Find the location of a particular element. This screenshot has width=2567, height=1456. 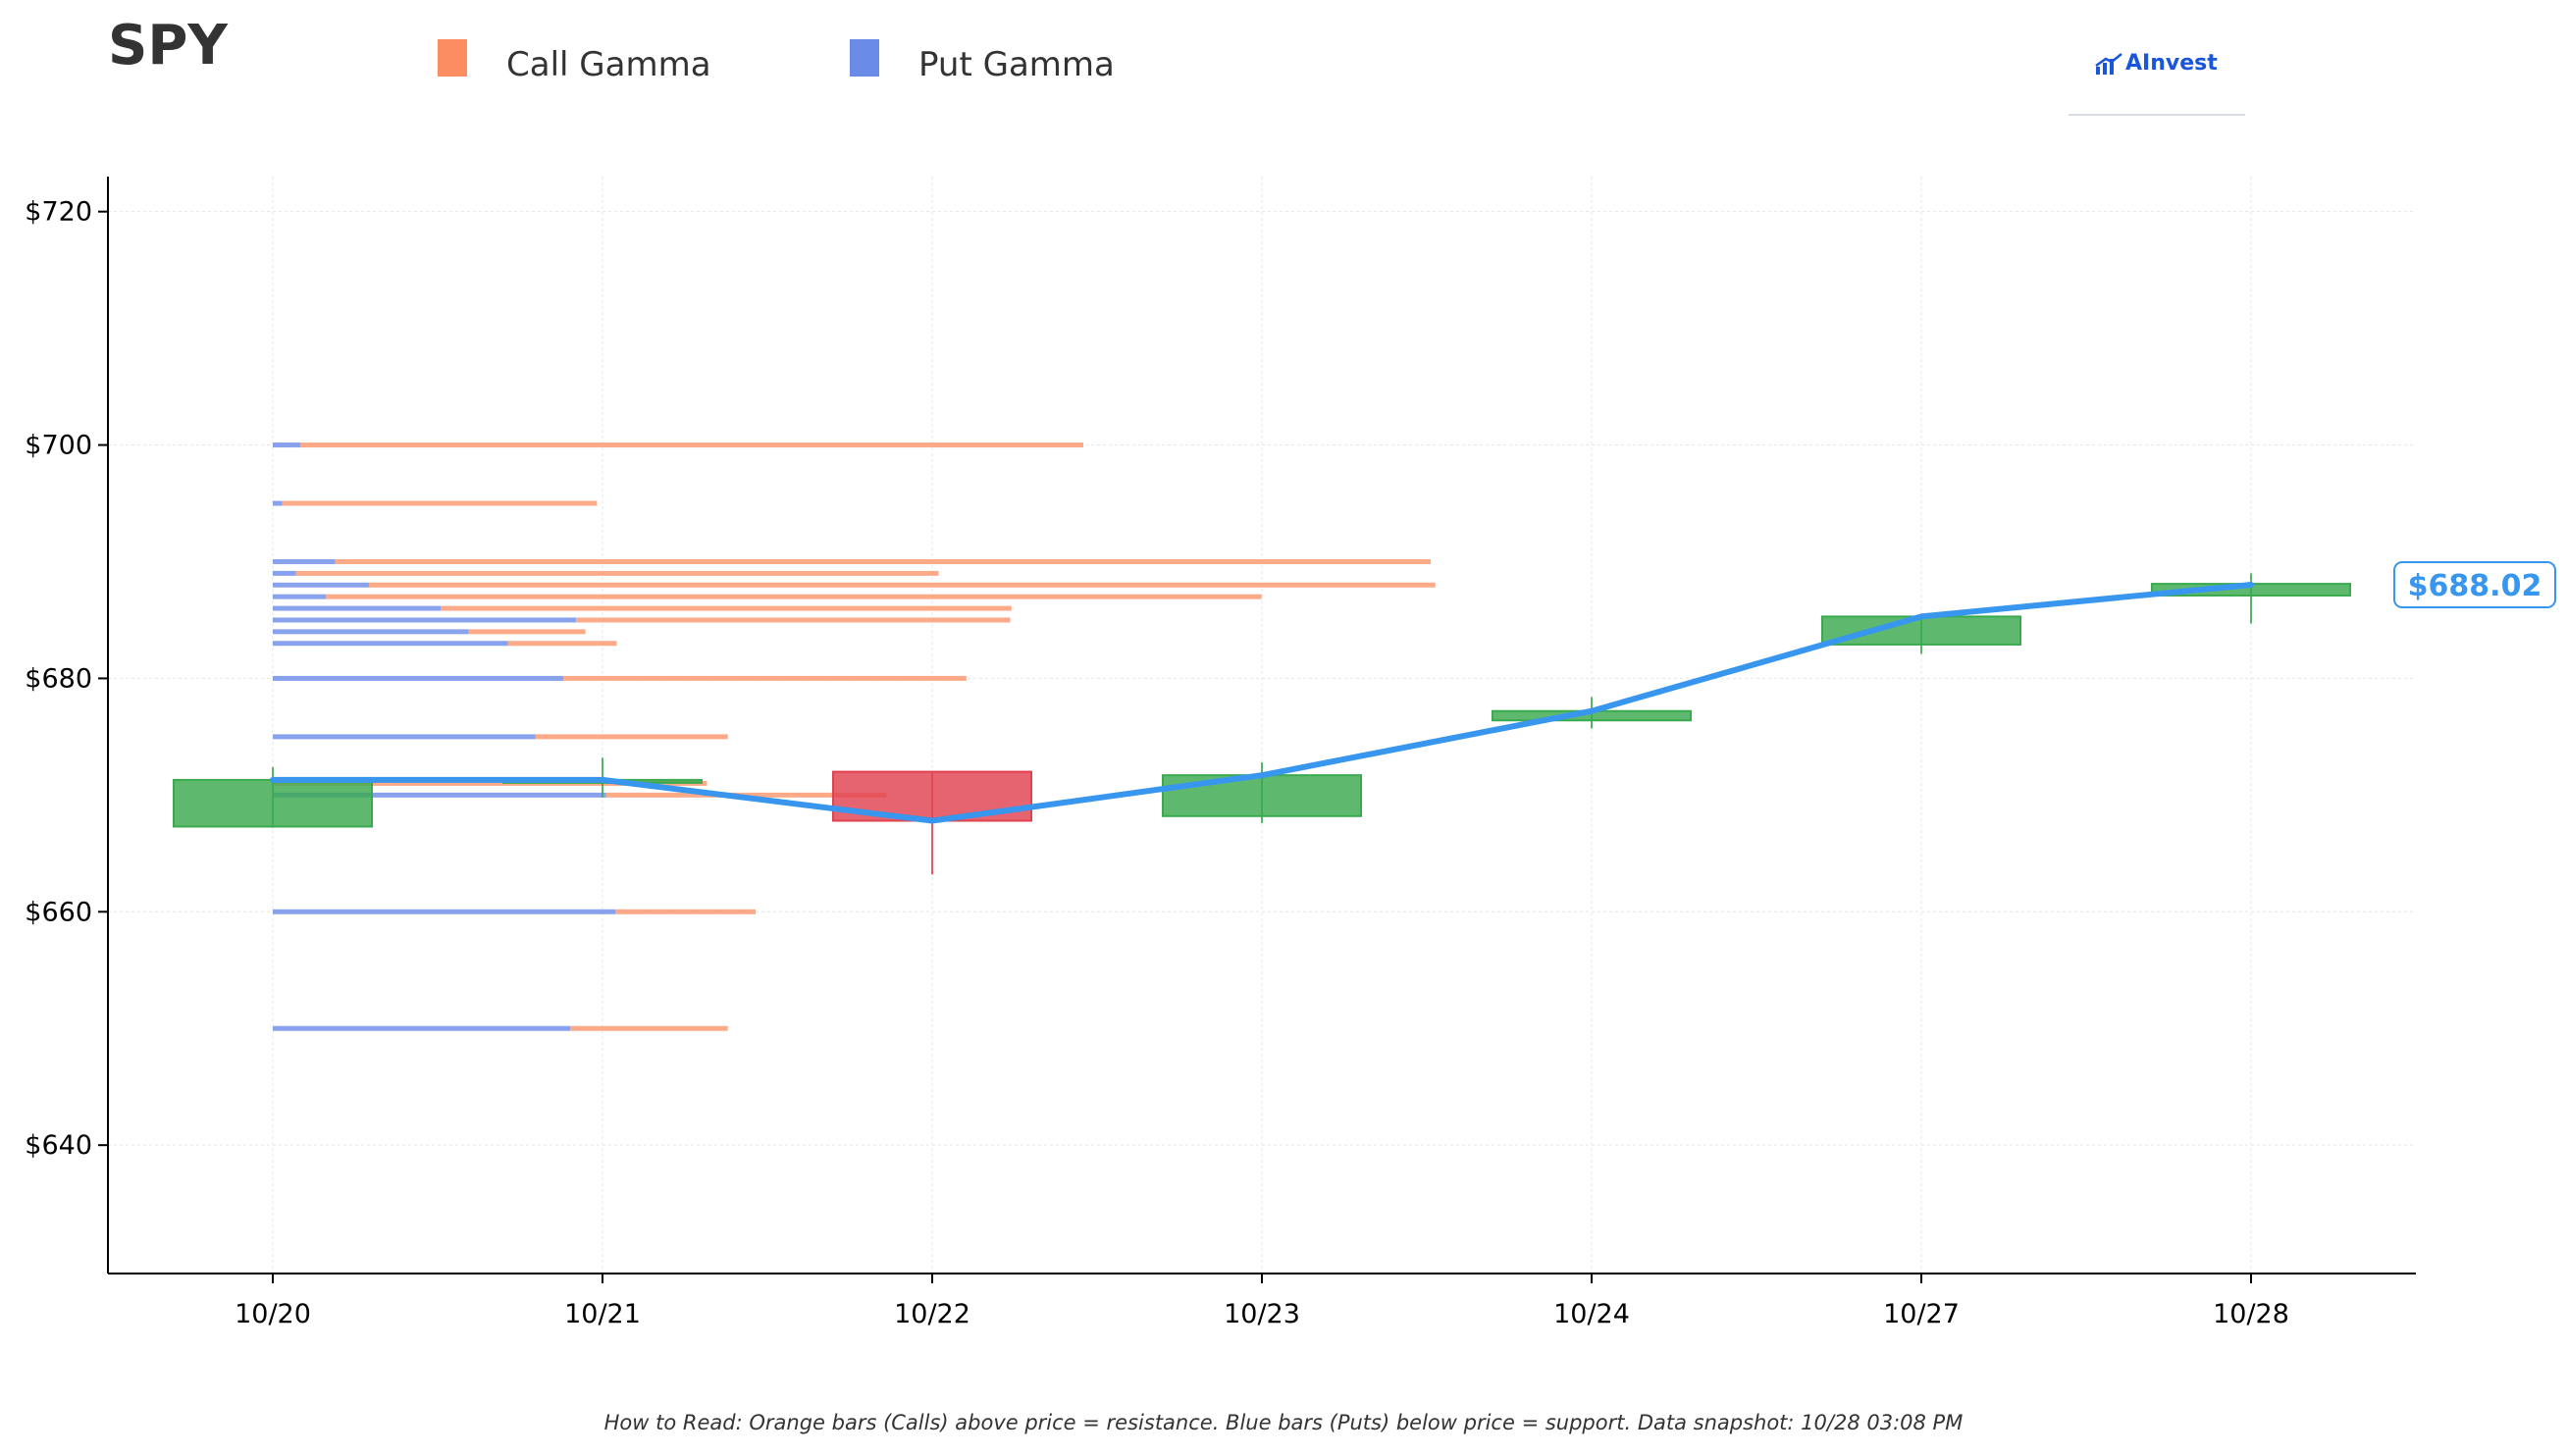

price-line is located at coordinates (1262, 703).